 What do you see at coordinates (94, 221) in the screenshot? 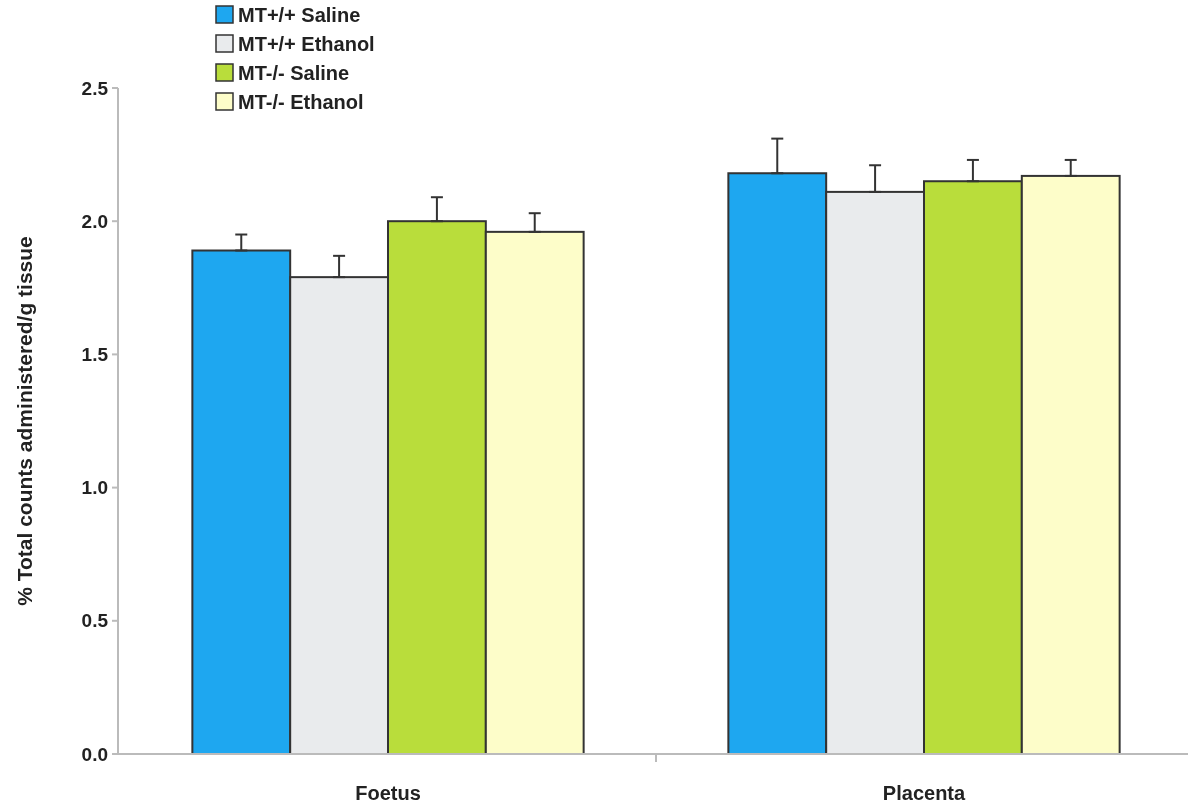
I see `y-tick-label: 2.0` at bounding box center [94, 221].